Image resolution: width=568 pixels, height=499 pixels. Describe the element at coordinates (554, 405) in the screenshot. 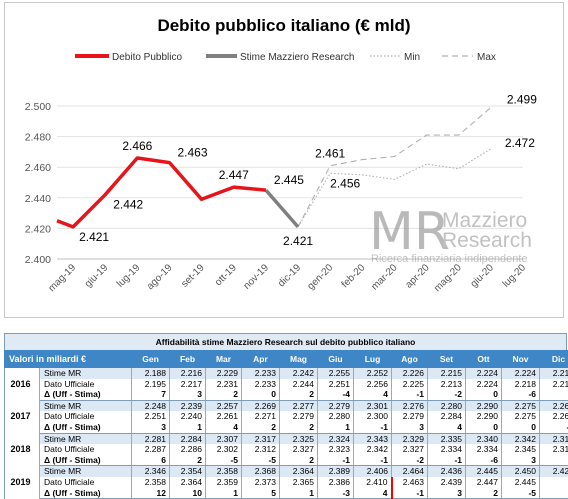

I see `value-cell: 2.267` at that location.